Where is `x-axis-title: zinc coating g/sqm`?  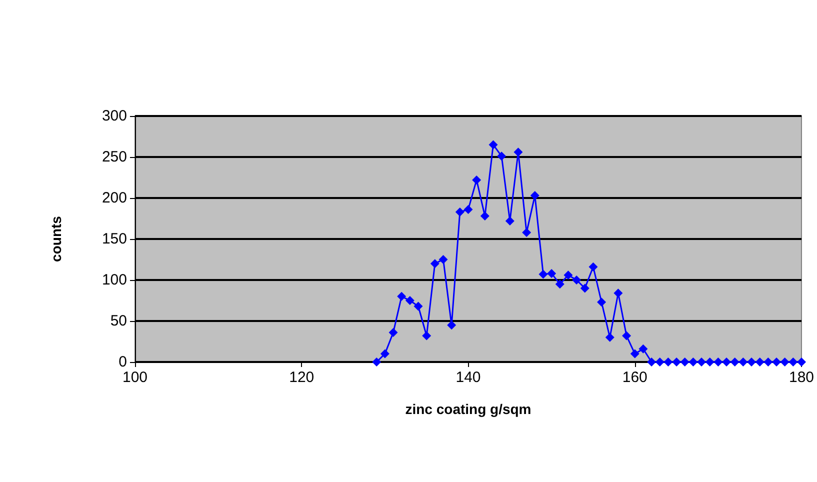 x-axis-title: zinc coating g/sqm is located at coordinates (468, 409).